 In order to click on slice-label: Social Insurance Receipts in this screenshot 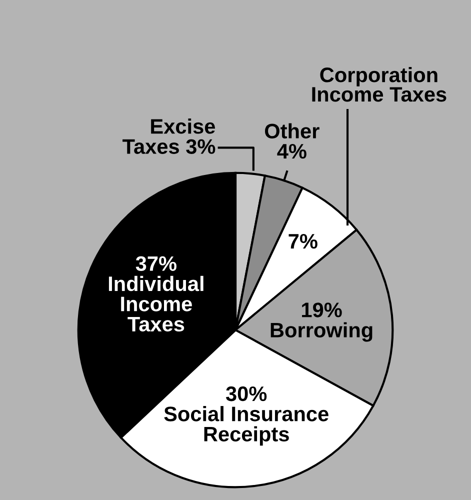, I will do `click(246, 426)`.